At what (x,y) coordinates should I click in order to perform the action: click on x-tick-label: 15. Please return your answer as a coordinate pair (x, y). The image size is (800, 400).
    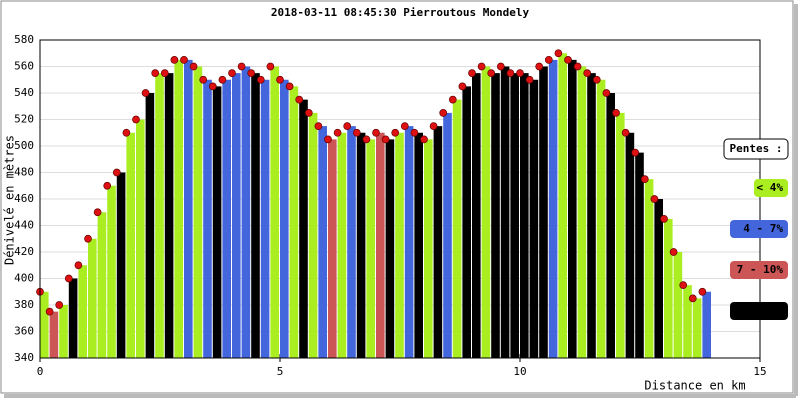
    Looking at the image, I should click on (759, 371).